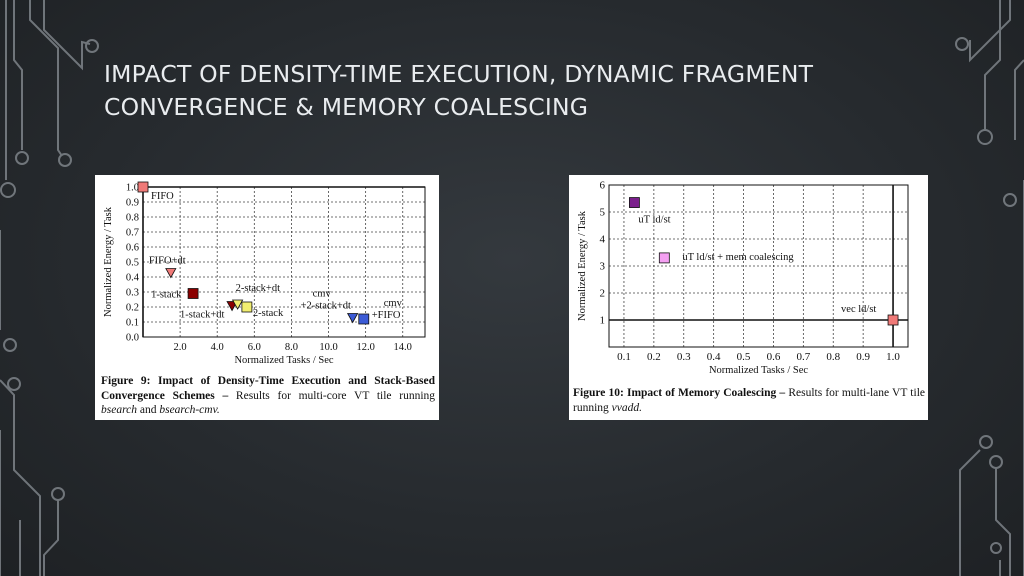 The height and width of the screenshot is (576, 1024). Describe the element at coordinates (603, 294) in the screenshot. I see `y-tick-label: 2` at that location.